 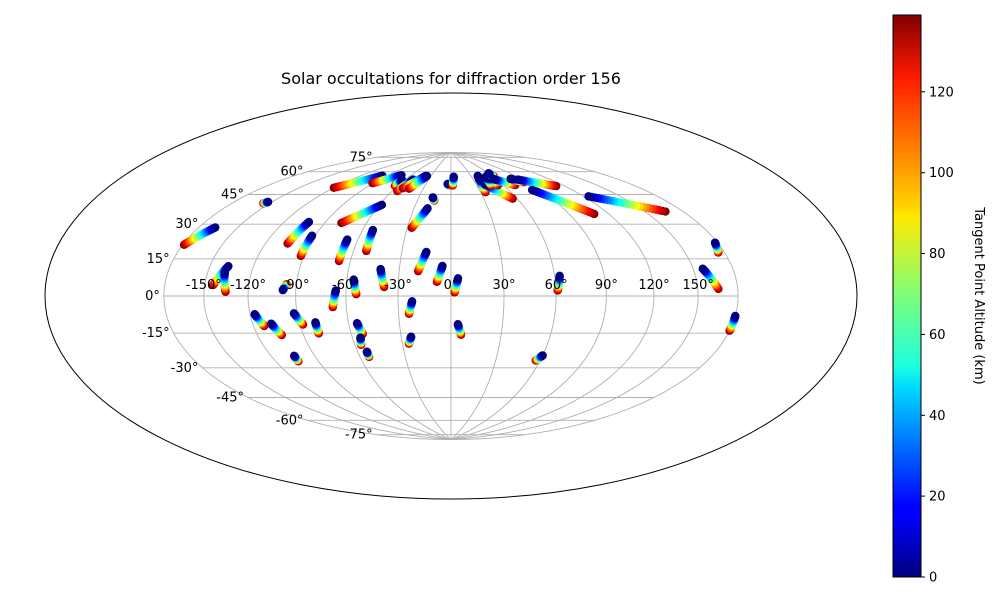 I want to click on longitude-tick-label: 0°, so click(x=451, y=285).